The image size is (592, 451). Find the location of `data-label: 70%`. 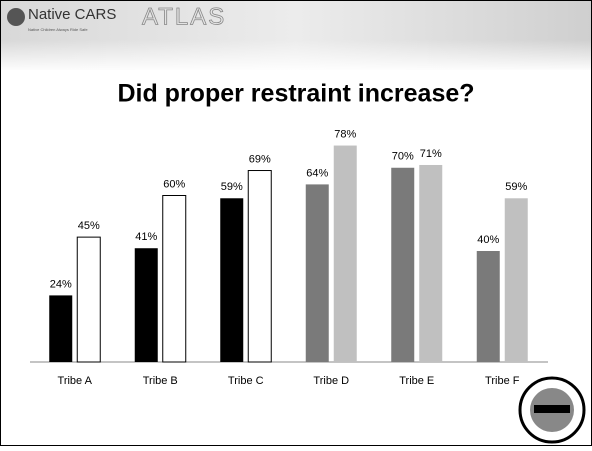

data-label: 70% is located at coordinates (403, 157).